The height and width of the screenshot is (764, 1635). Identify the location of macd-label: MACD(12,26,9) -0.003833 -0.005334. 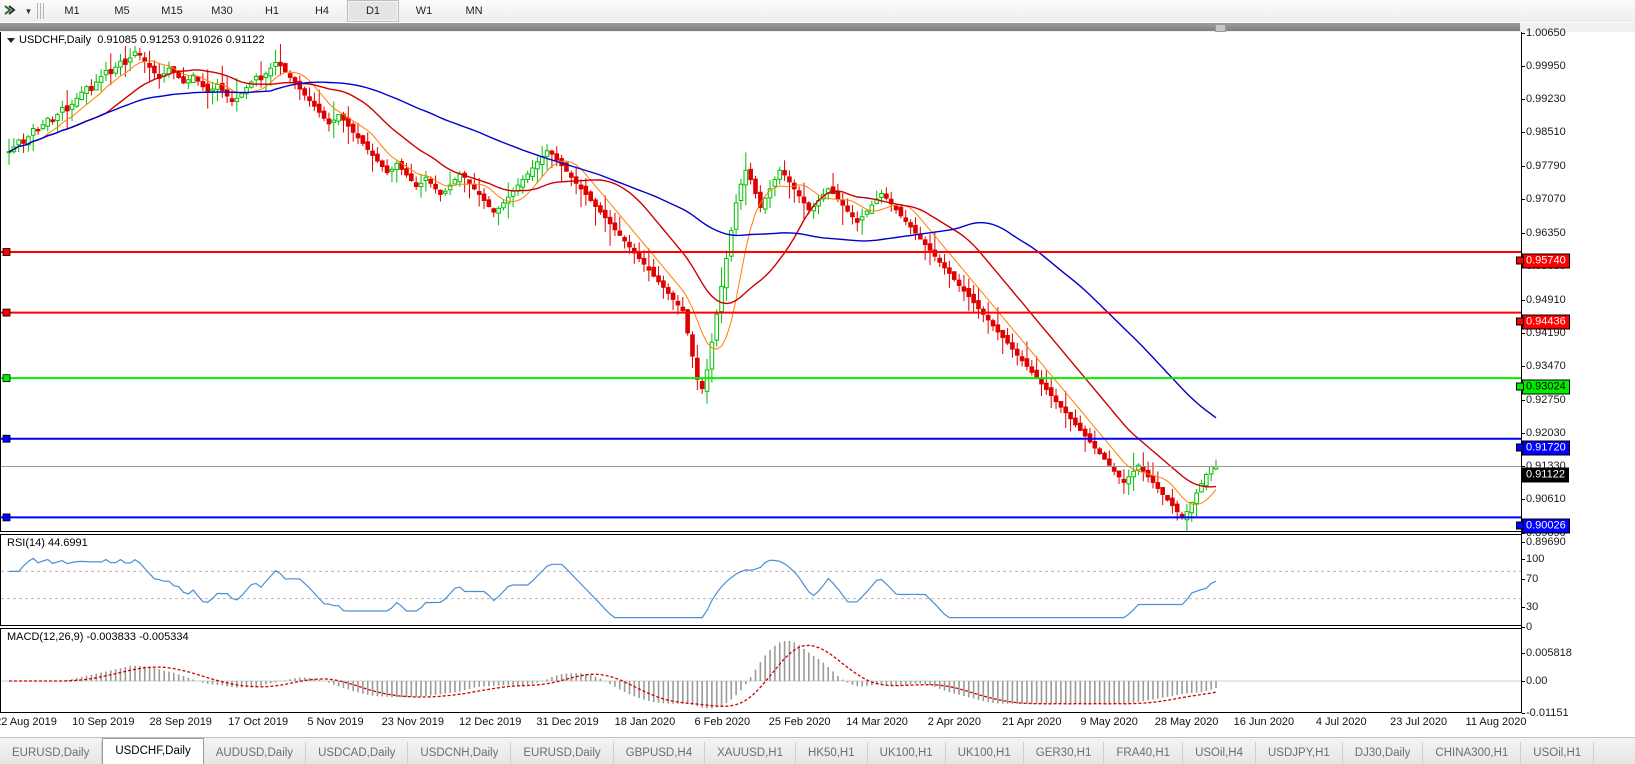
(98, 637).